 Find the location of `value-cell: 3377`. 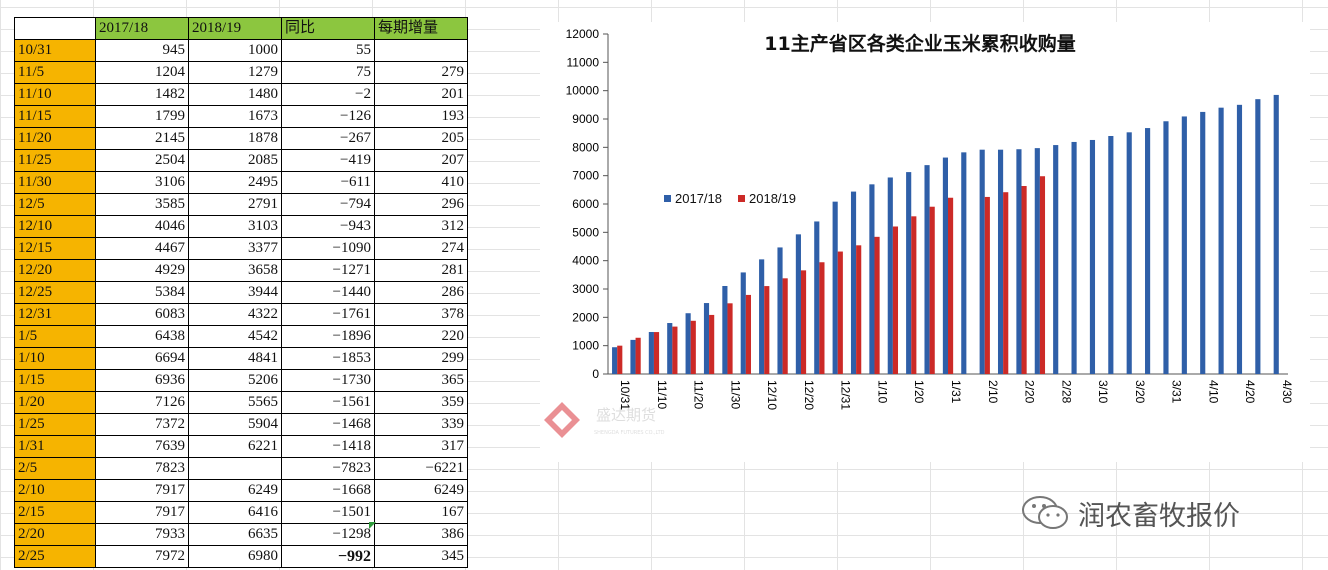

value-cell: 3377 is located at coordinates (235, 248).